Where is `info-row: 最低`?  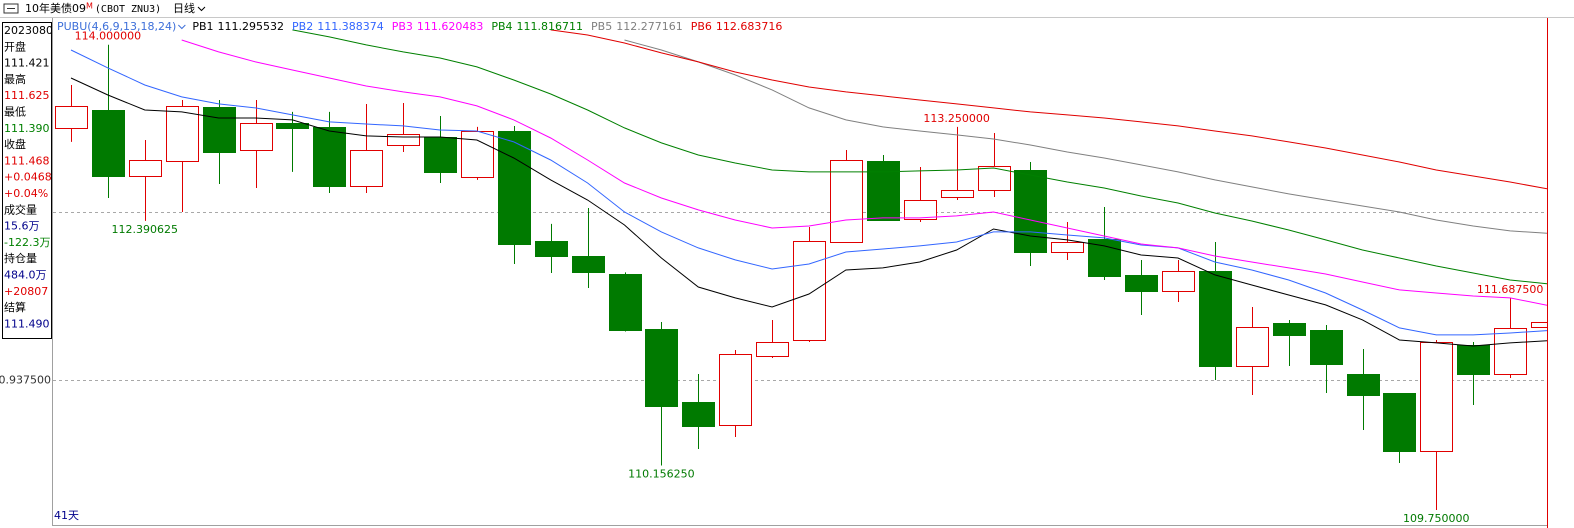
info-row: 最低 is located at coordinates (15, 112).